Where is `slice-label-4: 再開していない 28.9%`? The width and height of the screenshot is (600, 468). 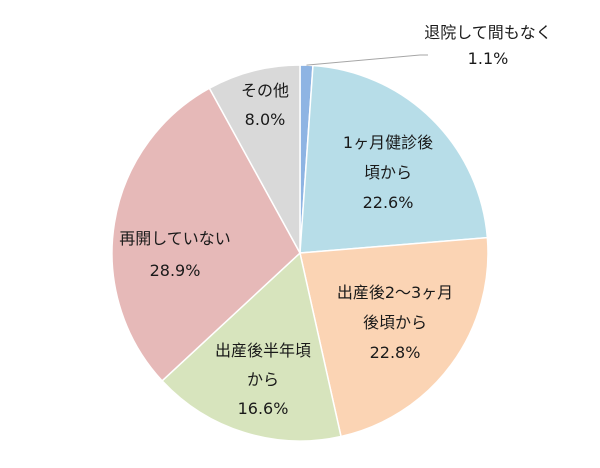 slice-label-4: 再開していない 28.9% is located at coordinates (175, 254).